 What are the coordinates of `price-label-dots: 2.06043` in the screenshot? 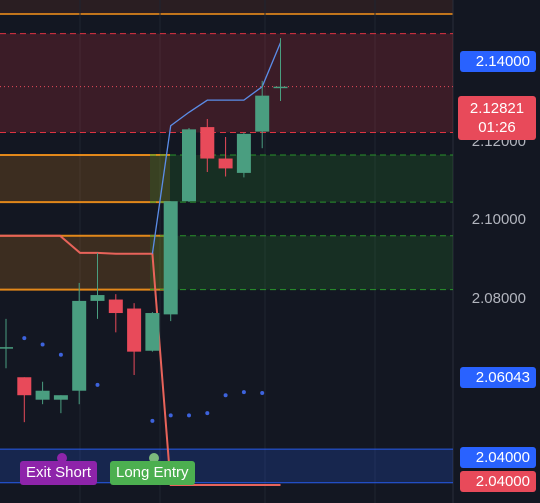 It's located at (498, 377).